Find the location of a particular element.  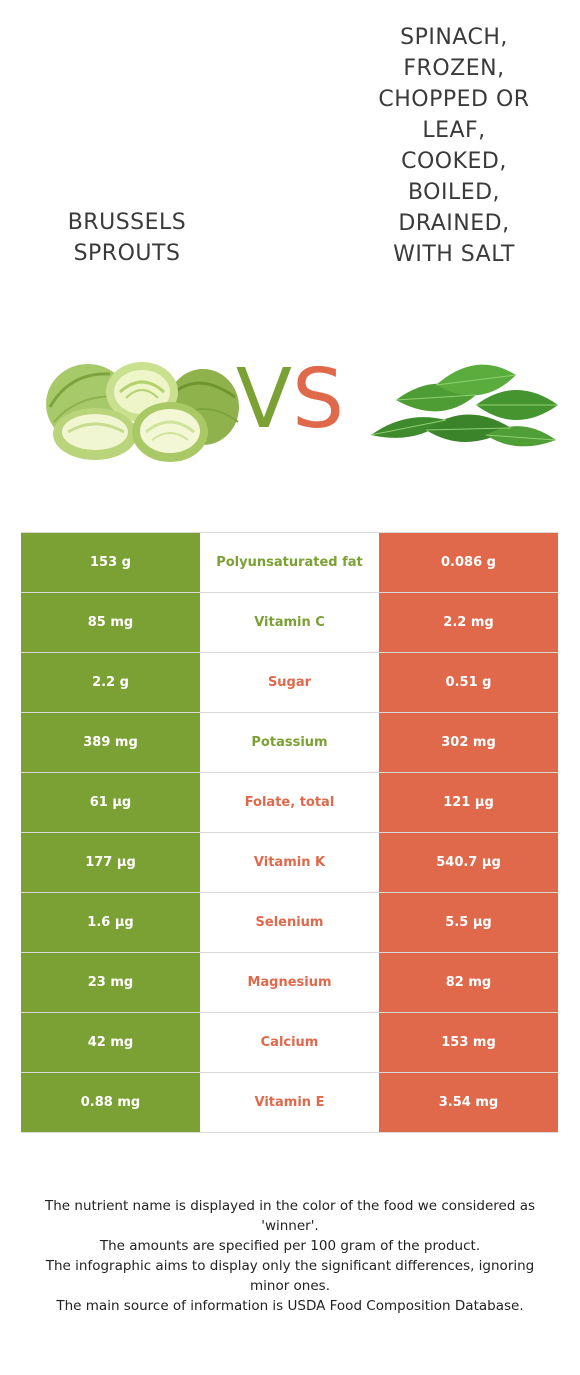

vs-s: S is located at coordinates (318, 399).